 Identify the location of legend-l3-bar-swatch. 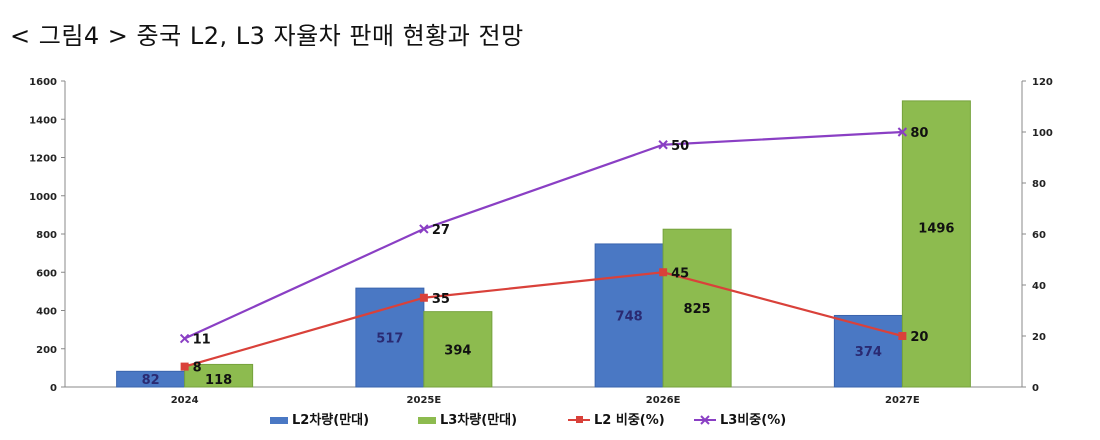
(427, 420).